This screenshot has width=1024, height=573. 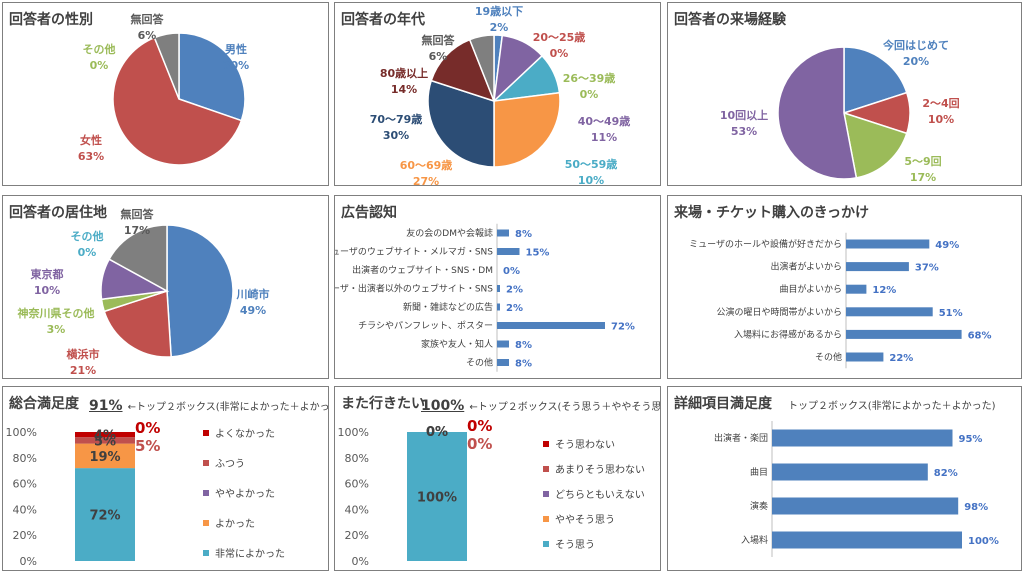 What do you see at coordinates (922, 161) in the screenshot?
I see `slice-label: 5～9回` at bounding box center [922, 161].